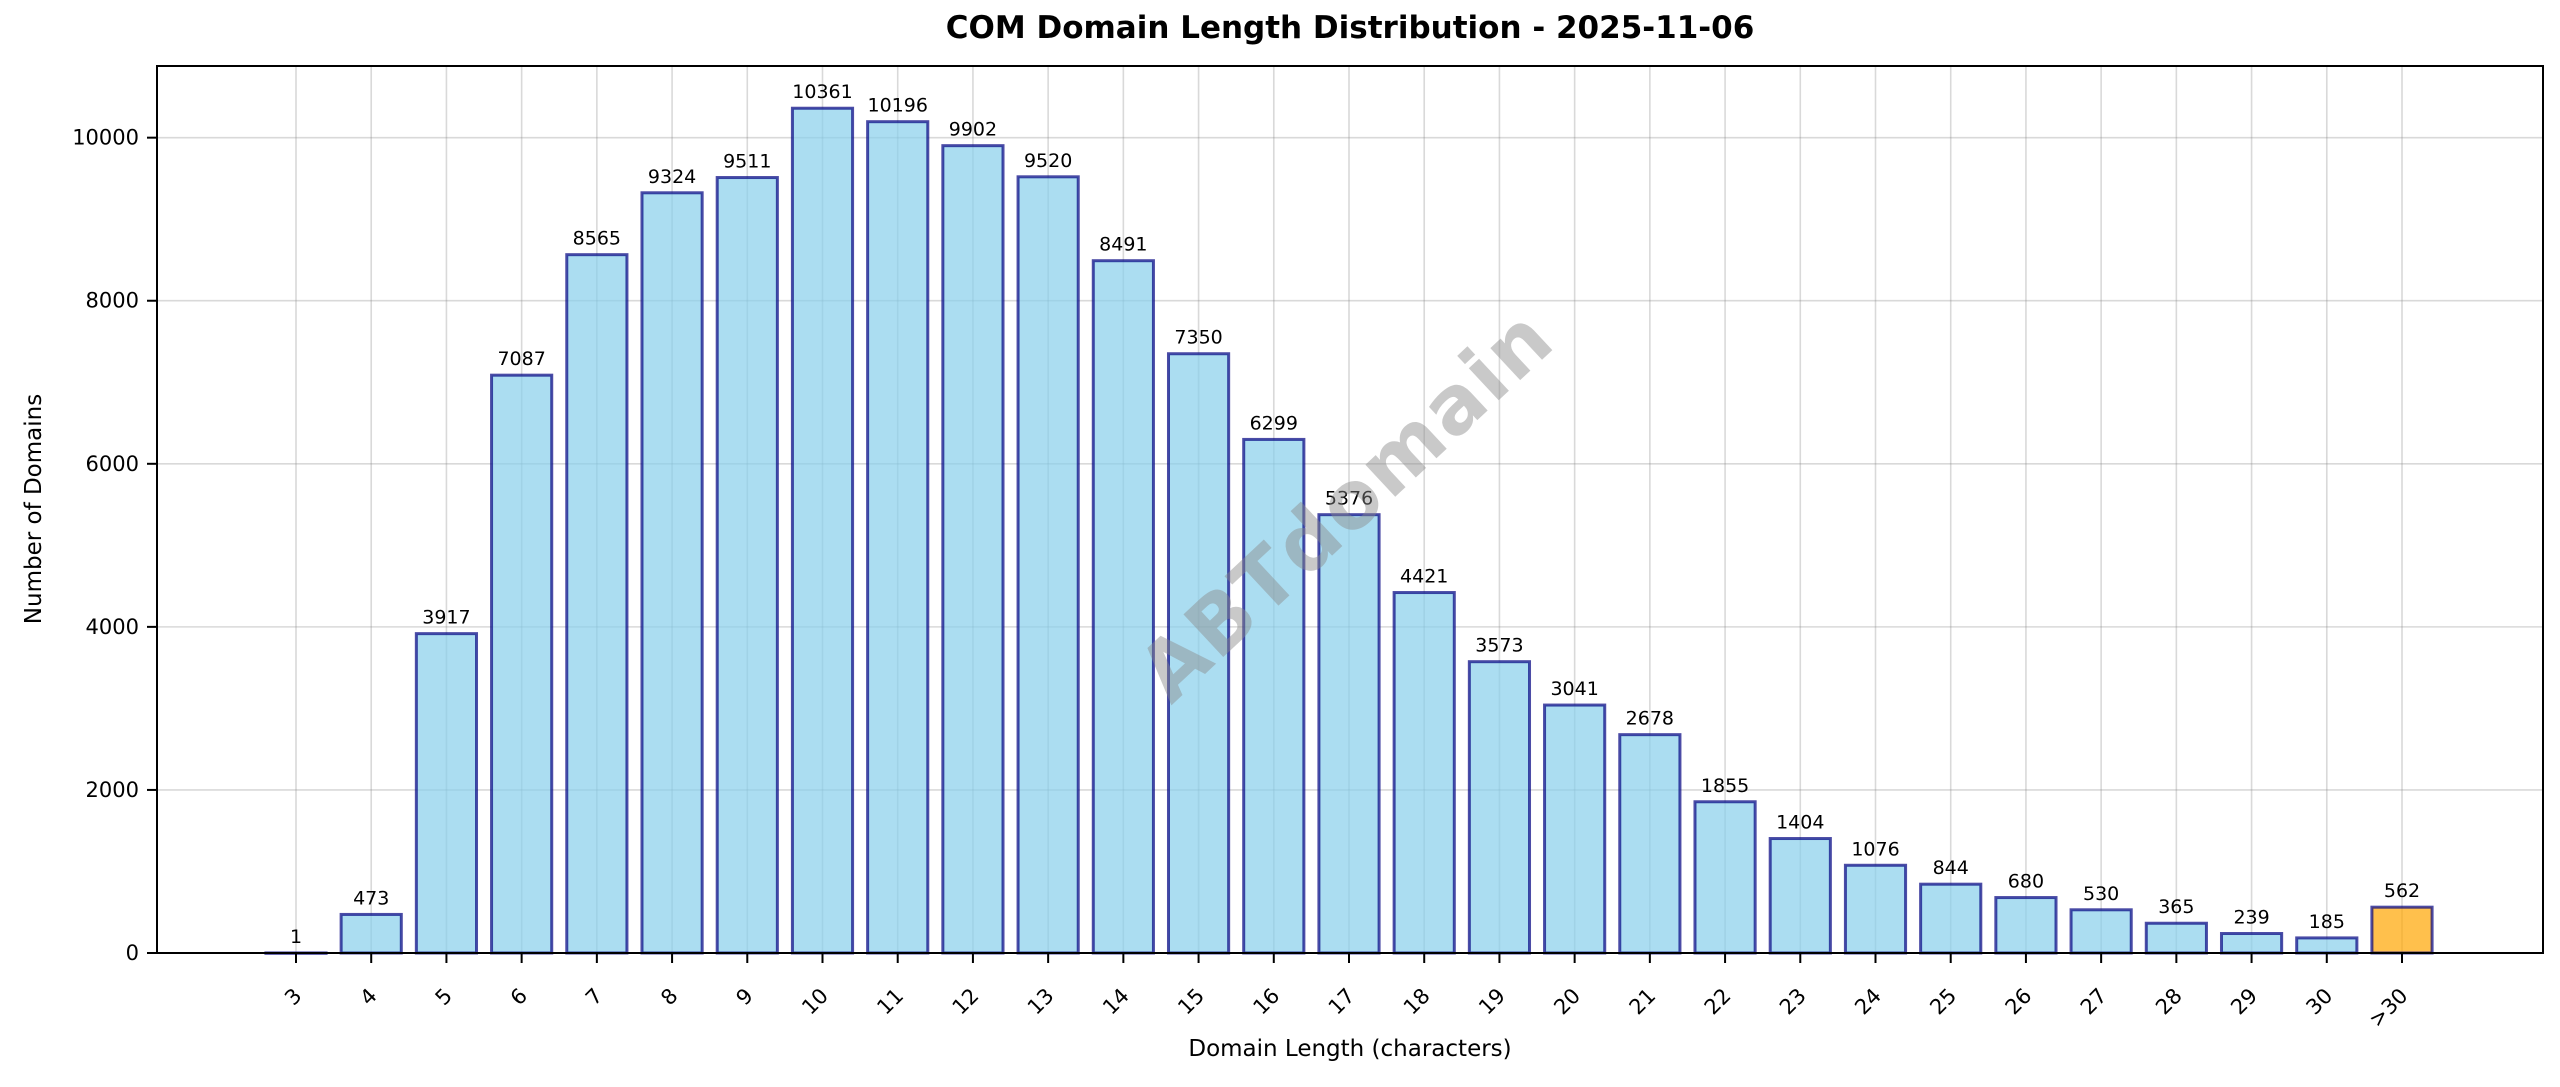 The image size is (2560, 1087). I want to click on bar-value-label: 3573, so click(1499, 646).